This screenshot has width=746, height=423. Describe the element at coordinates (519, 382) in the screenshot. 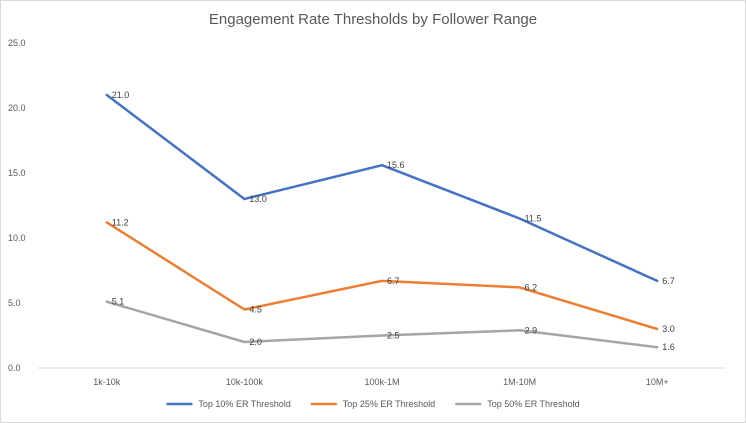

I see `x-tick-label: 1M-10M` at that location.